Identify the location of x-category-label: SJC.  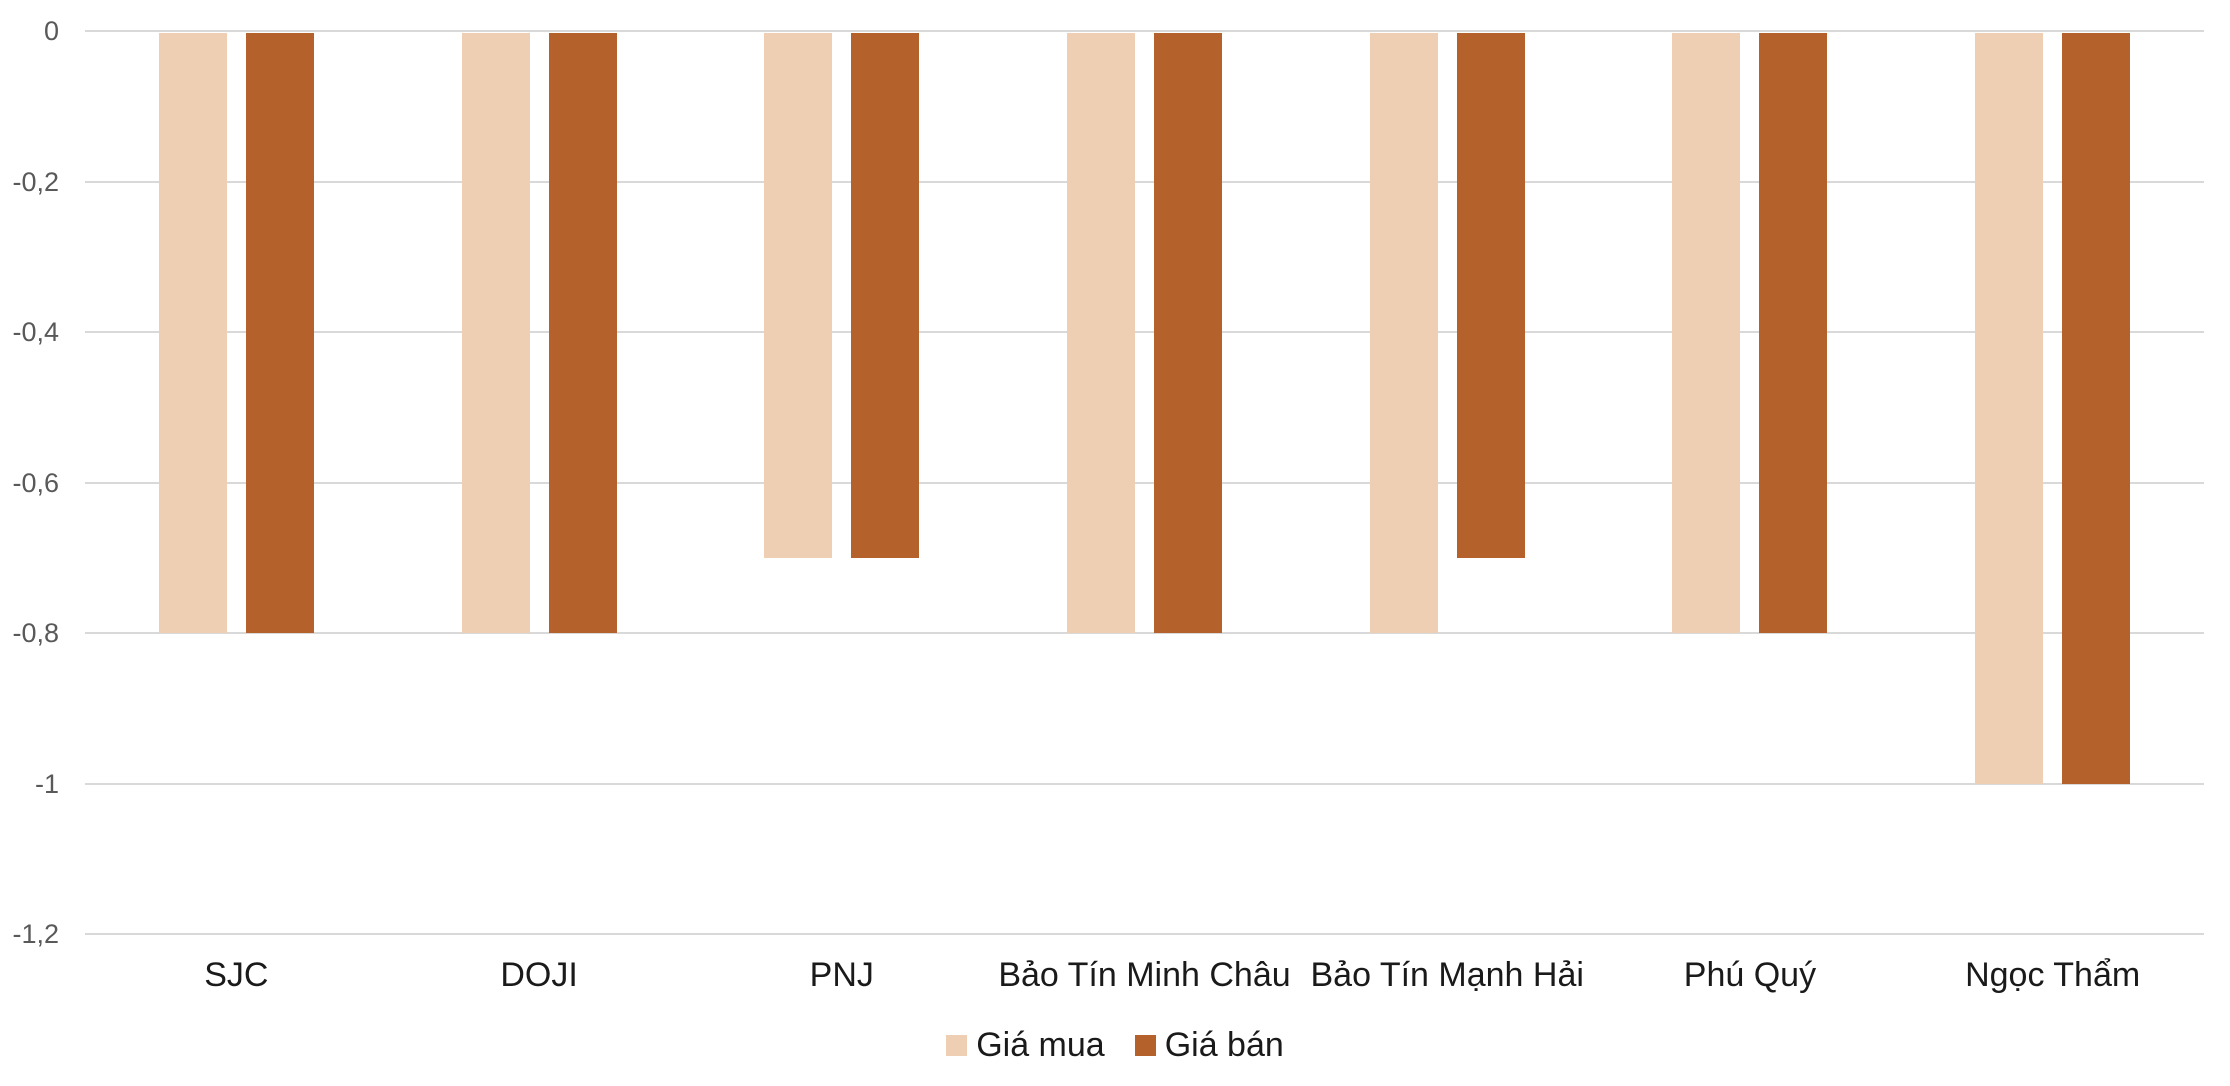
(236, 975).